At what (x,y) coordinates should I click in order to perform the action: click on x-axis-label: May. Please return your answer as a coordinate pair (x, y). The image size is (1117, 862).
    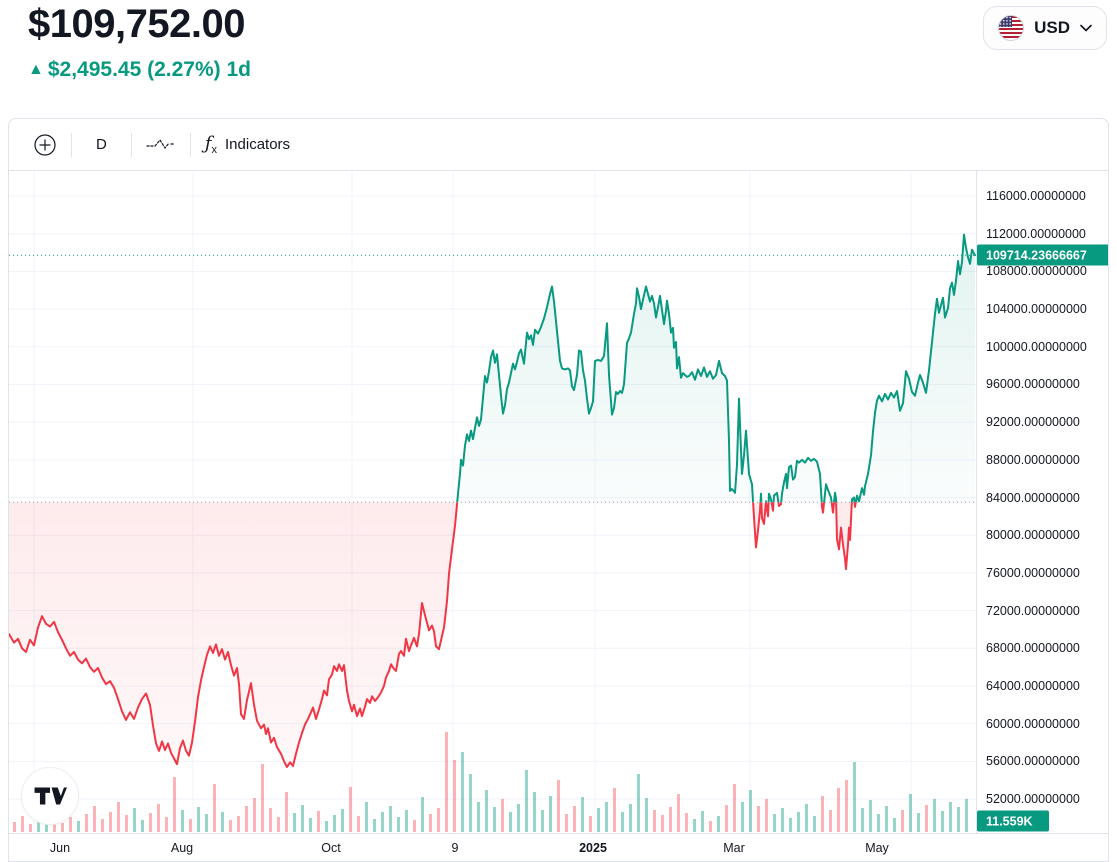
    Looking at the image, I should click on (877, 848).